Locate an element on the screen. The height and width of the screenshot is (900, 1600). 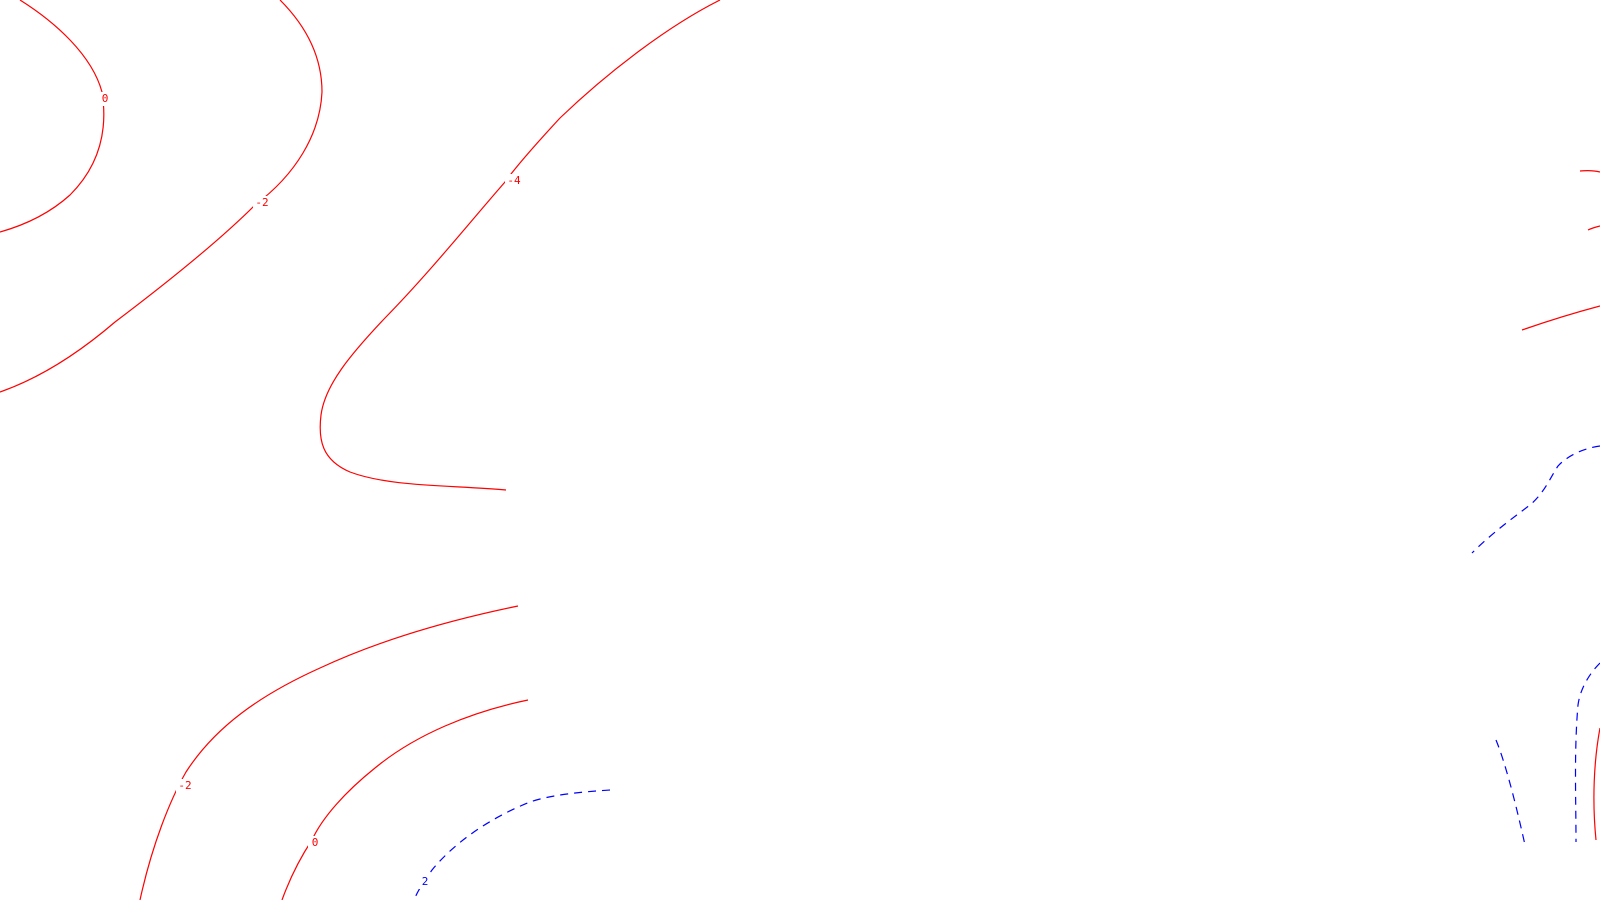
contour-fragment-right-middle is located at coordinates (1560, 318).